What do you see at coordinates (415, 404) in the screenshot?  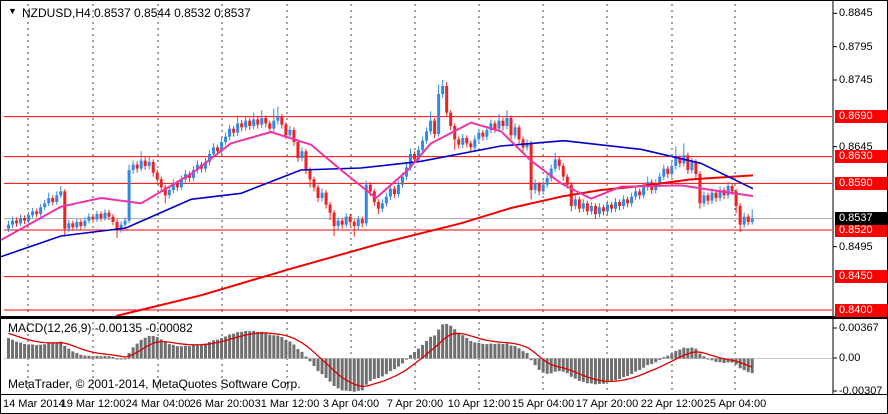 I see `time-axis-label: 7 Apr 20:00` at bounding box center [415, 404].